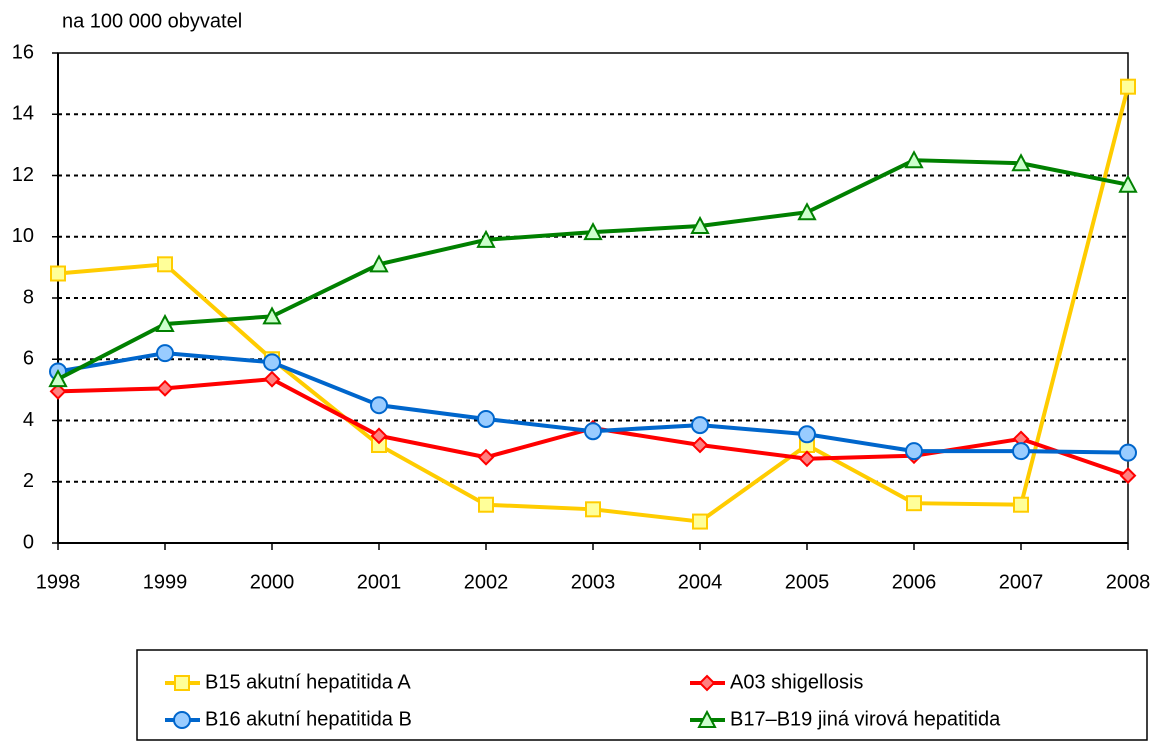 Image resolution: width=1162 pixels, height=744 pixels. Describe the element at coordinates (28, 297) in the screenshot. I see `y-tick-label: 8` at that location.